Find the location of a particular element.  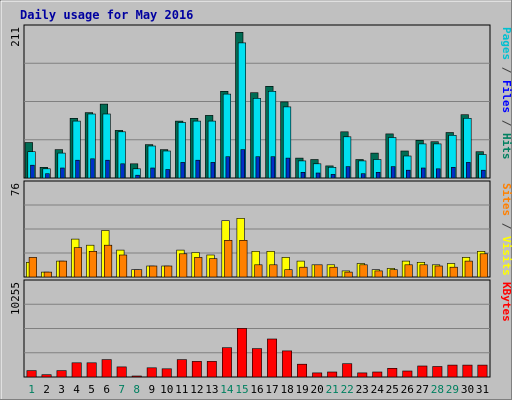

x-tick-label-day-30: 30 is located at coordinates (467, 389).